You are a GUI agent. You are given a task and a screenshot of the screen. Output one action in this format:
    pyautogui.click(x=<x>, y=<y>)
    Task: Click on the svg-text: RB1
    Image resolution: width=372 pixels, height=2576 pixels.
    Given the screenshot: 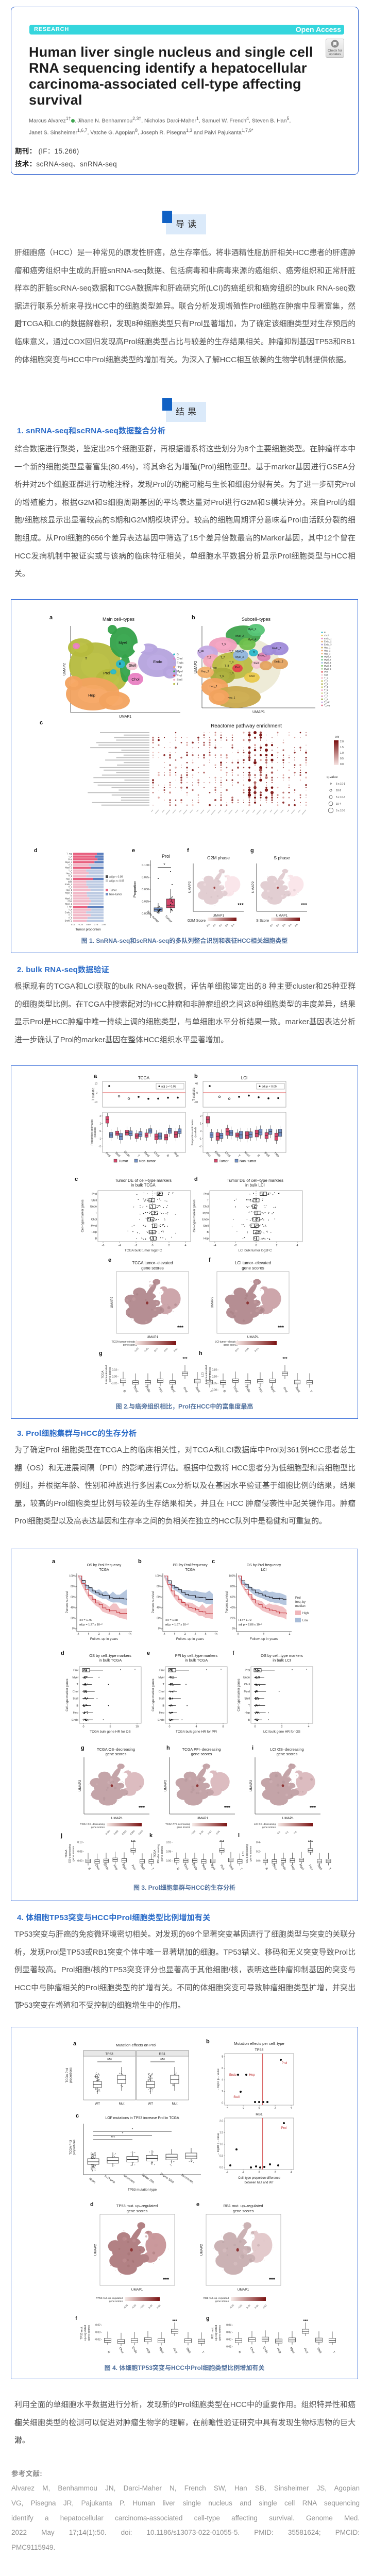 What is the action you would take?
    pyautogui.click(x=162, y=2054)
    